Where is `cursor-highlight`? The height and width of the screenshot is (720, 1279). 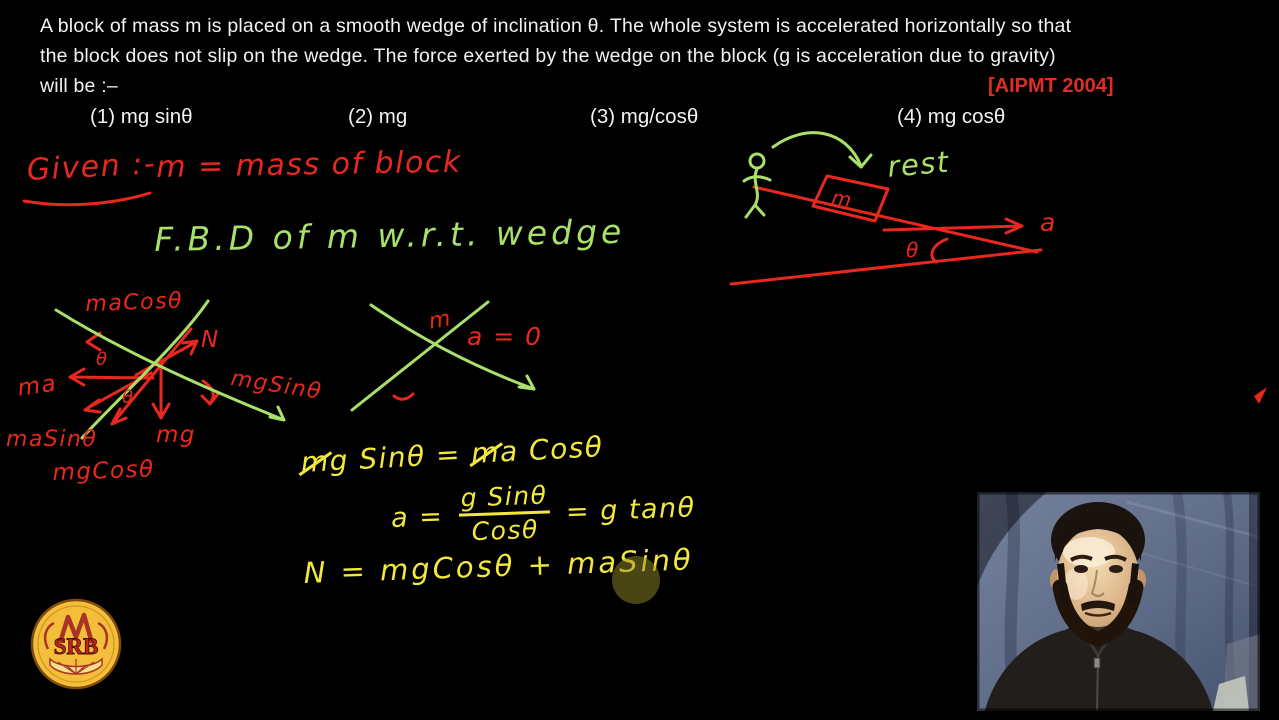
cursor-highlight is located at coordinates (636, 580).